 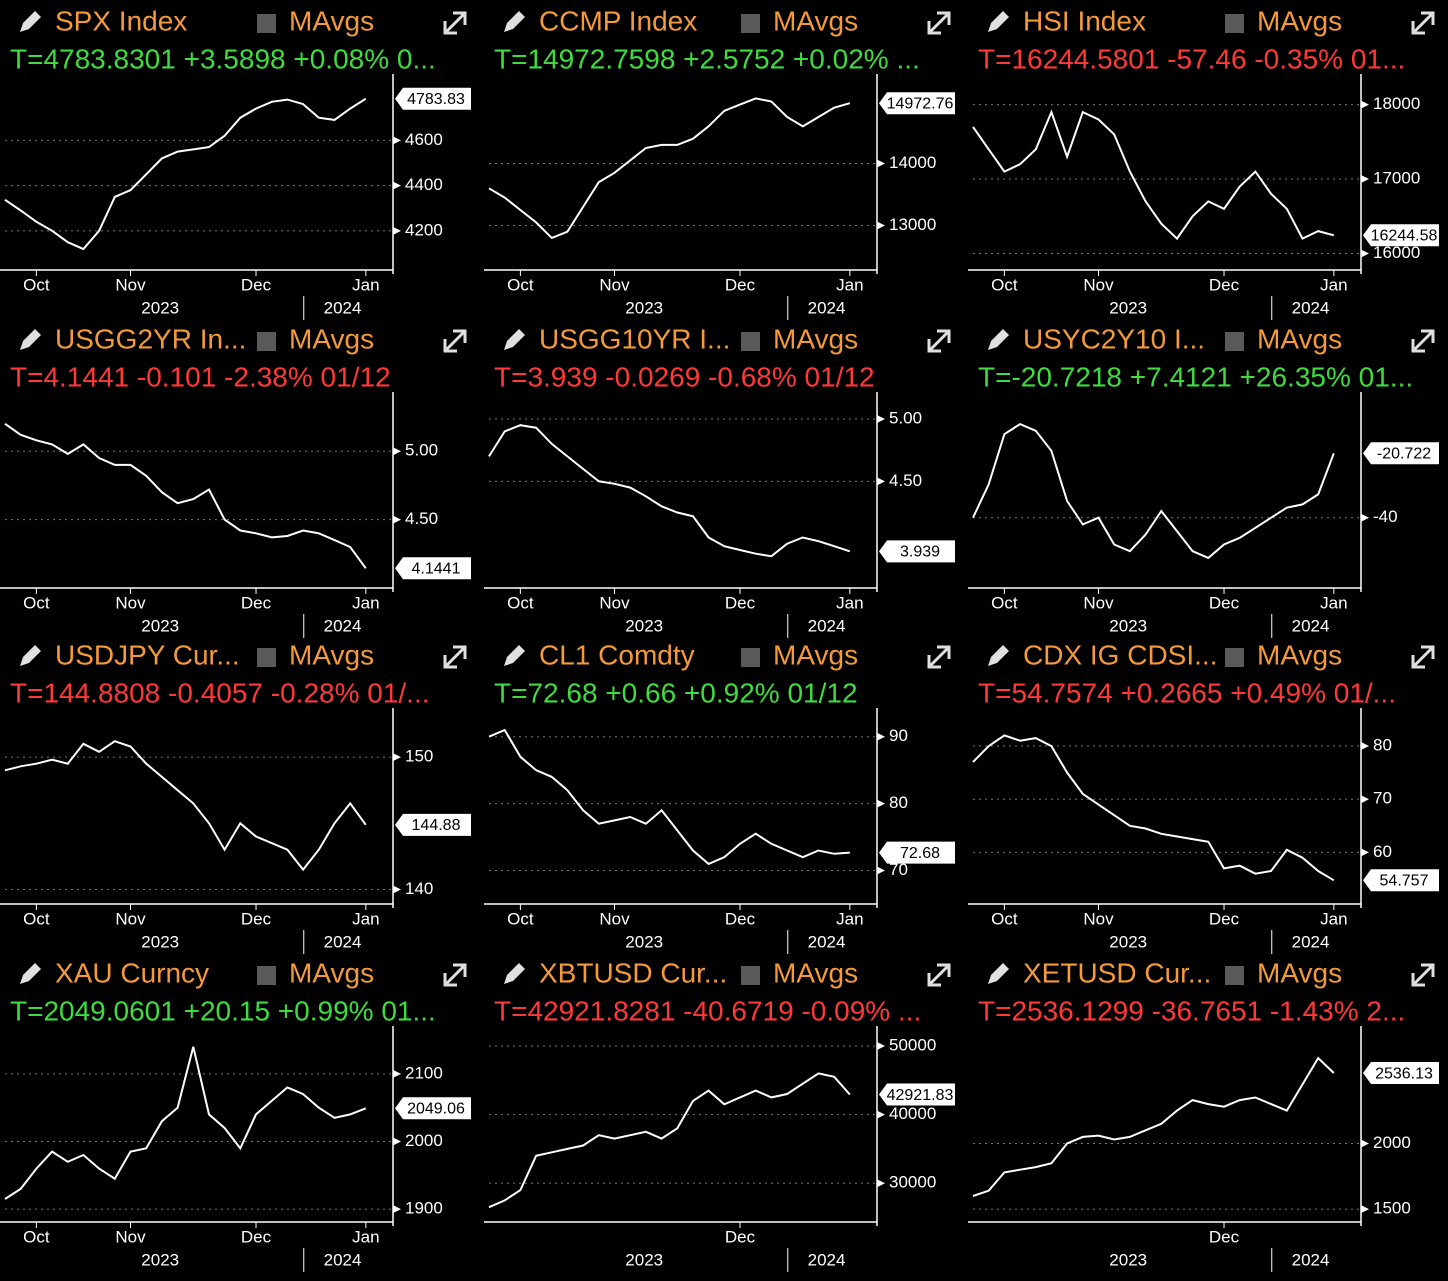 What do you see at coordinates (132, 972) in the screenshot?
I see `security-title: XAU Curncy` at bounding box center [132, 972].